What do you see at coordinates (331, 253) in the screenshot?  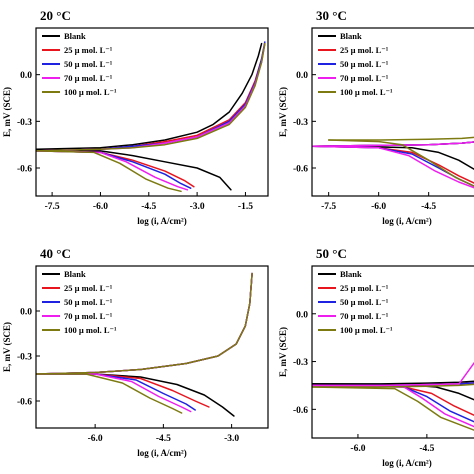 I see `panel-title: 50 °C` at bounding box center [331, 253].